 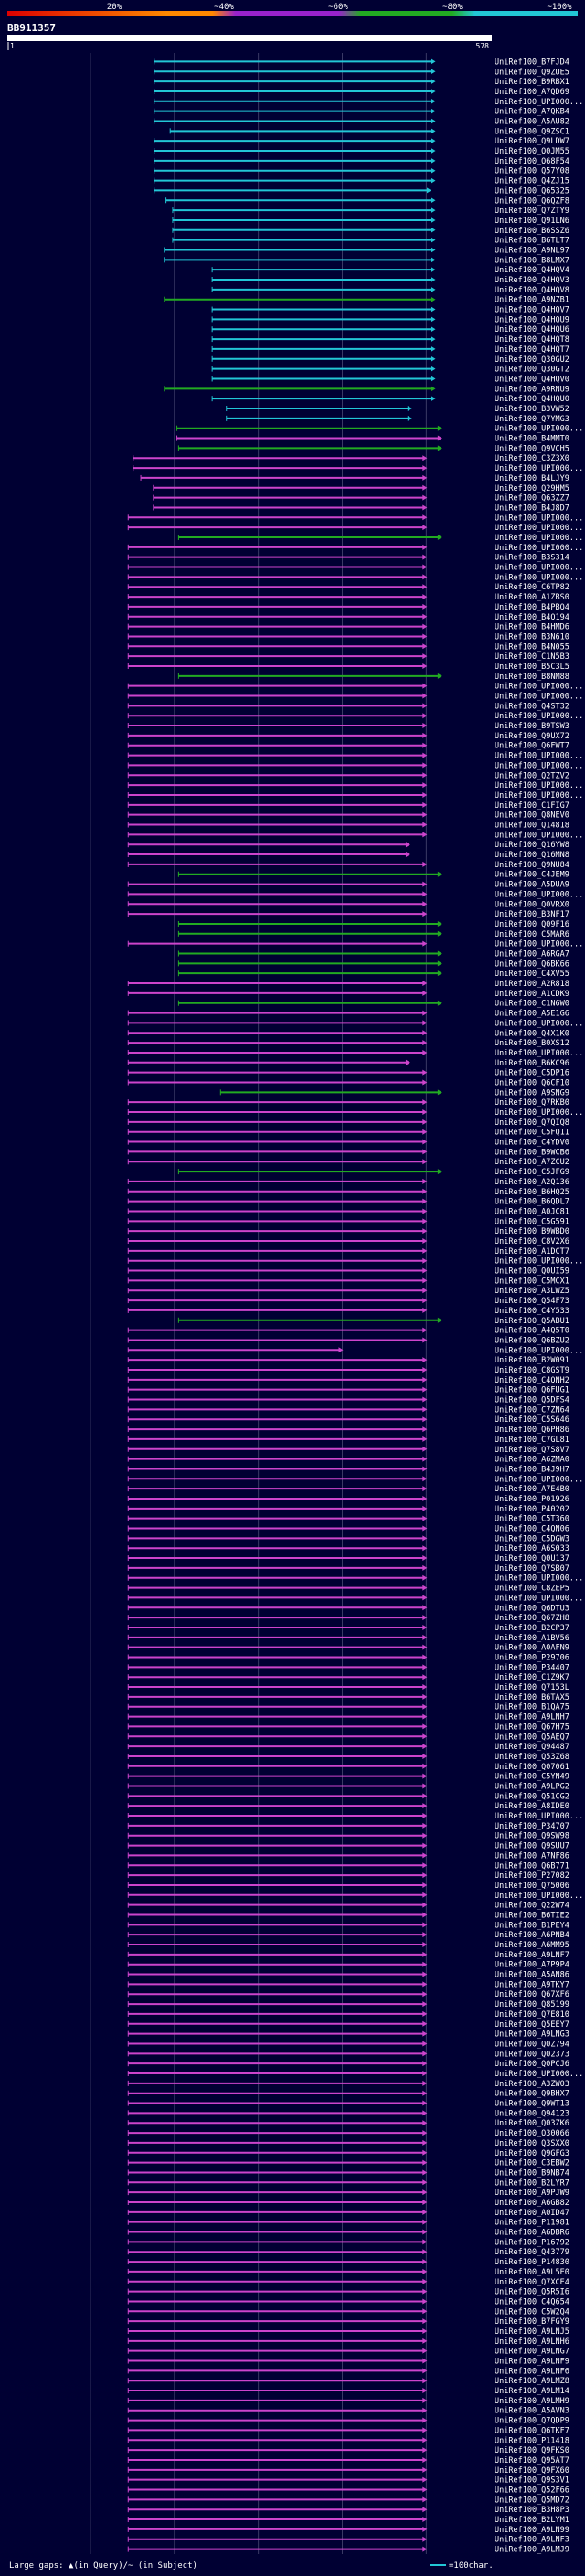 What do you see at coordinates (373, 875) in the screenshot?
I see `hit-row: UniRef100_C4JEM9` at bounding box center [373, 875].